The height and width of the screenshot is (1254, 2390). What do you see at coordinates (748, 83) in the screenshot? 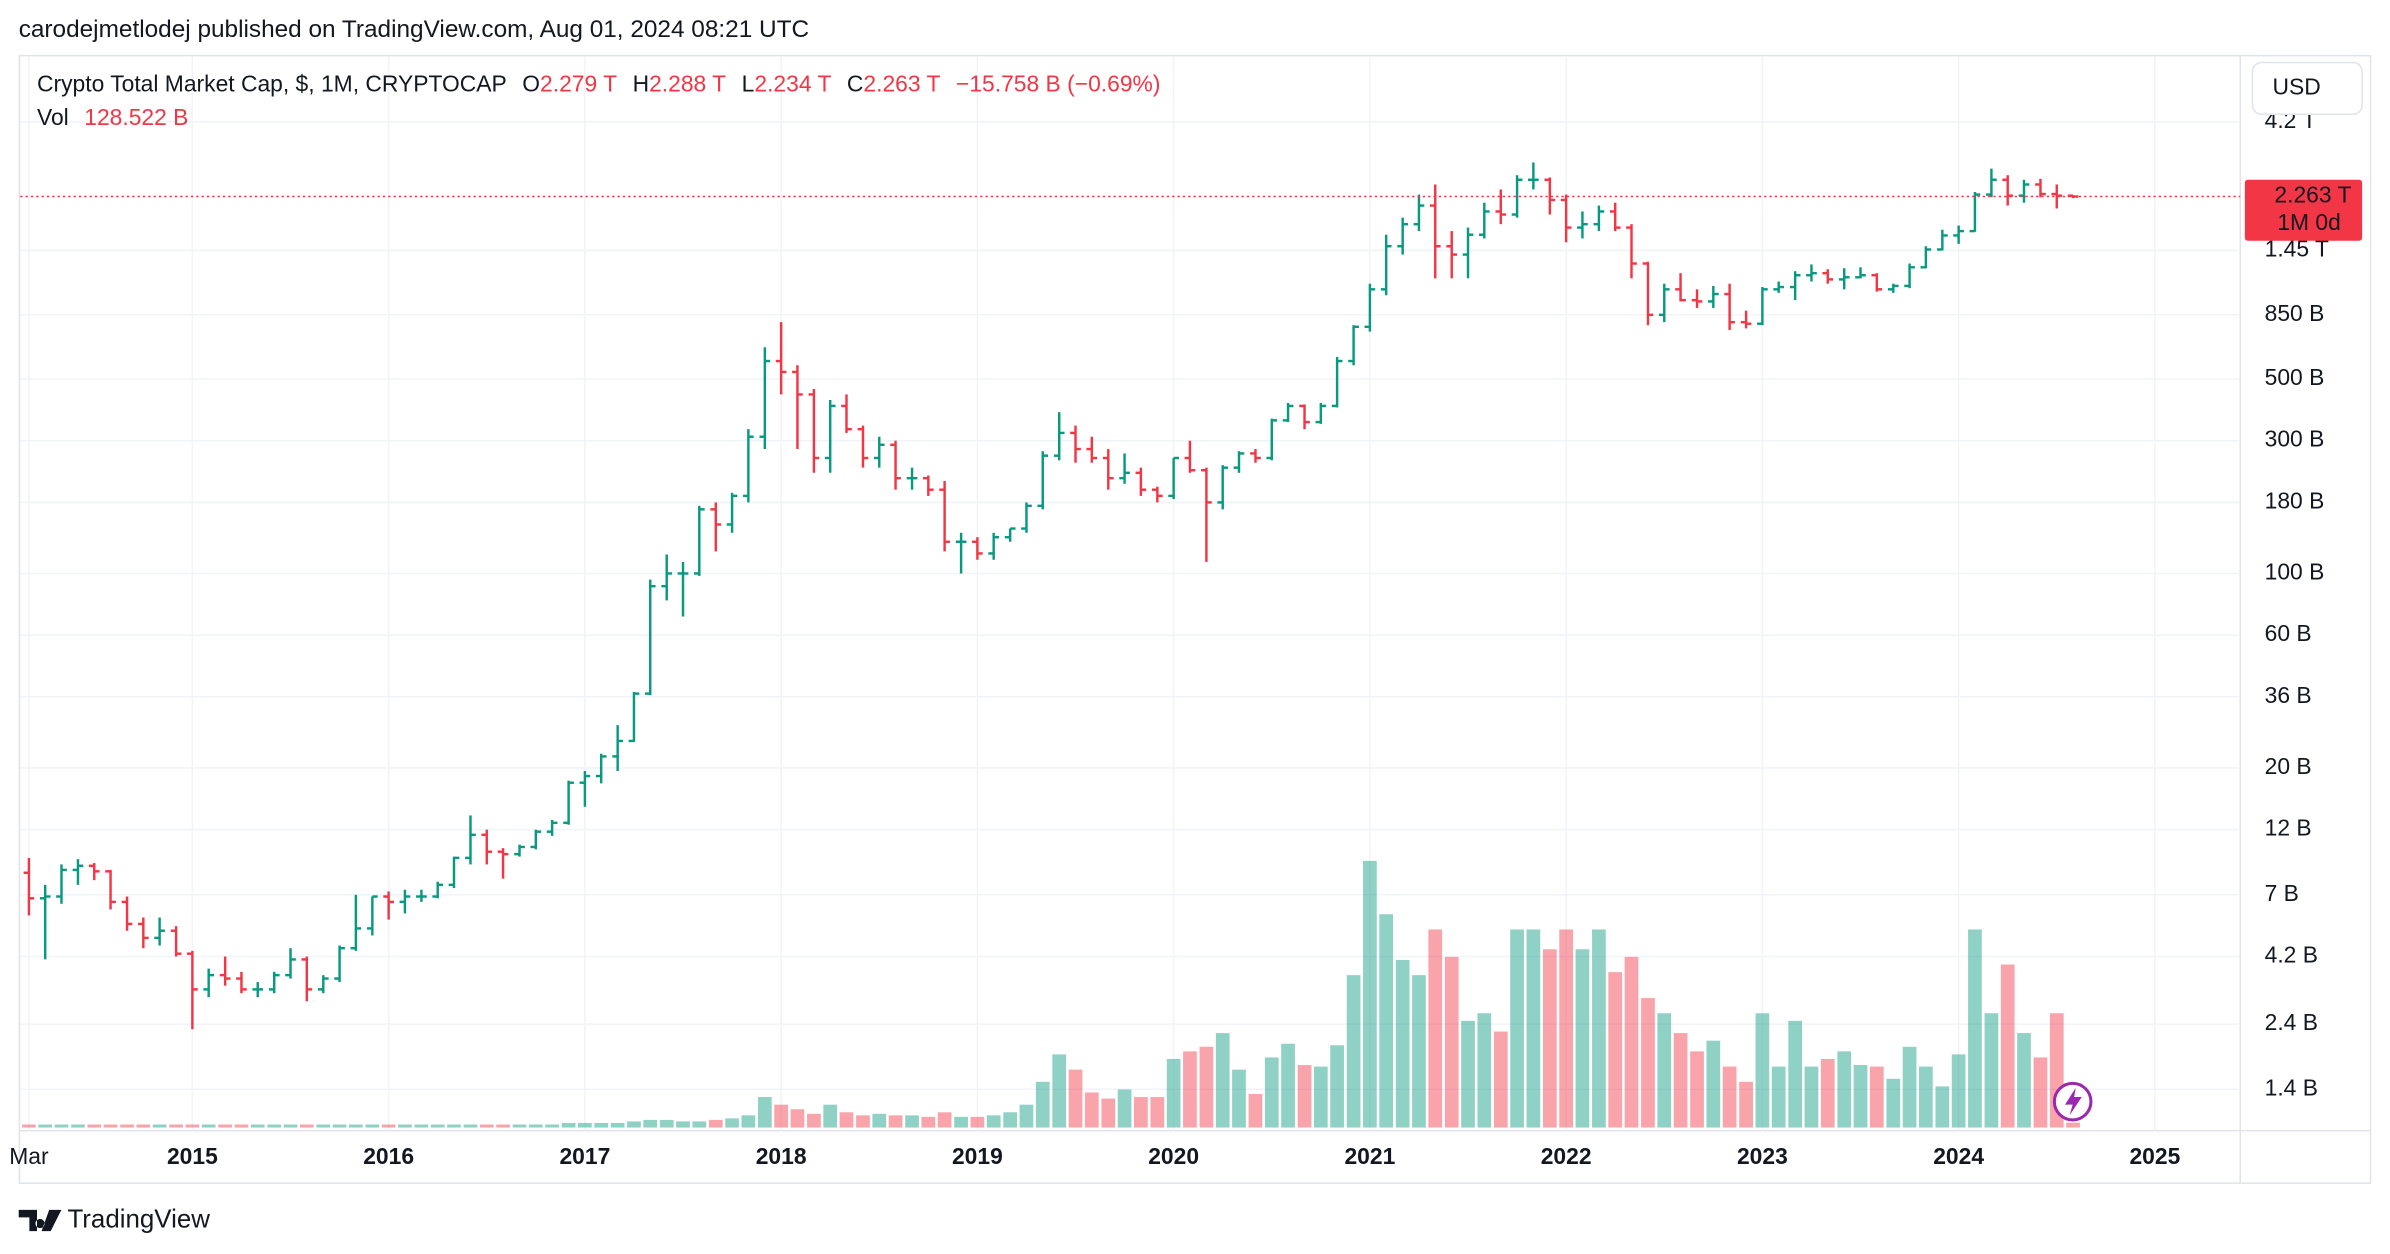
I see `legend-key: L` at bounding box center [748, 83].